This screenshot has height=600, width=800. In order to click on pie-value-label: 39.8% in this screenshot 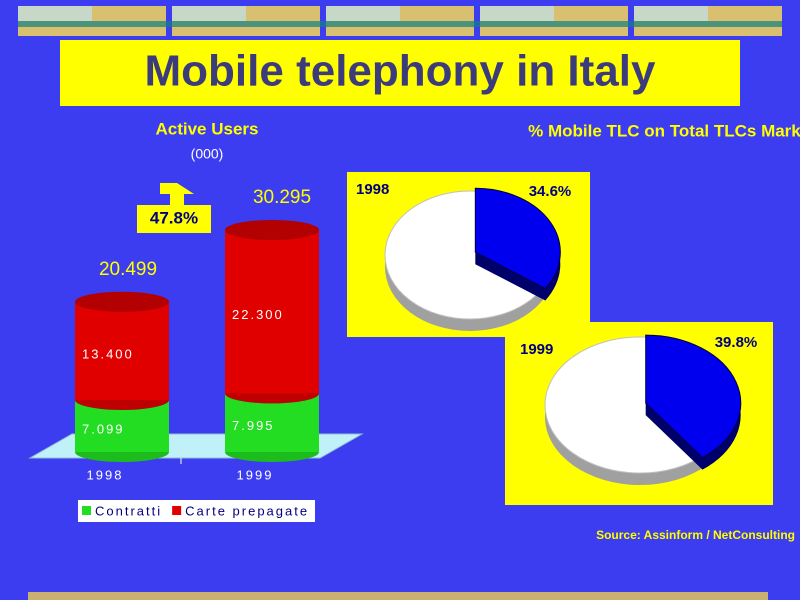, I will do `click(736, 342)`.